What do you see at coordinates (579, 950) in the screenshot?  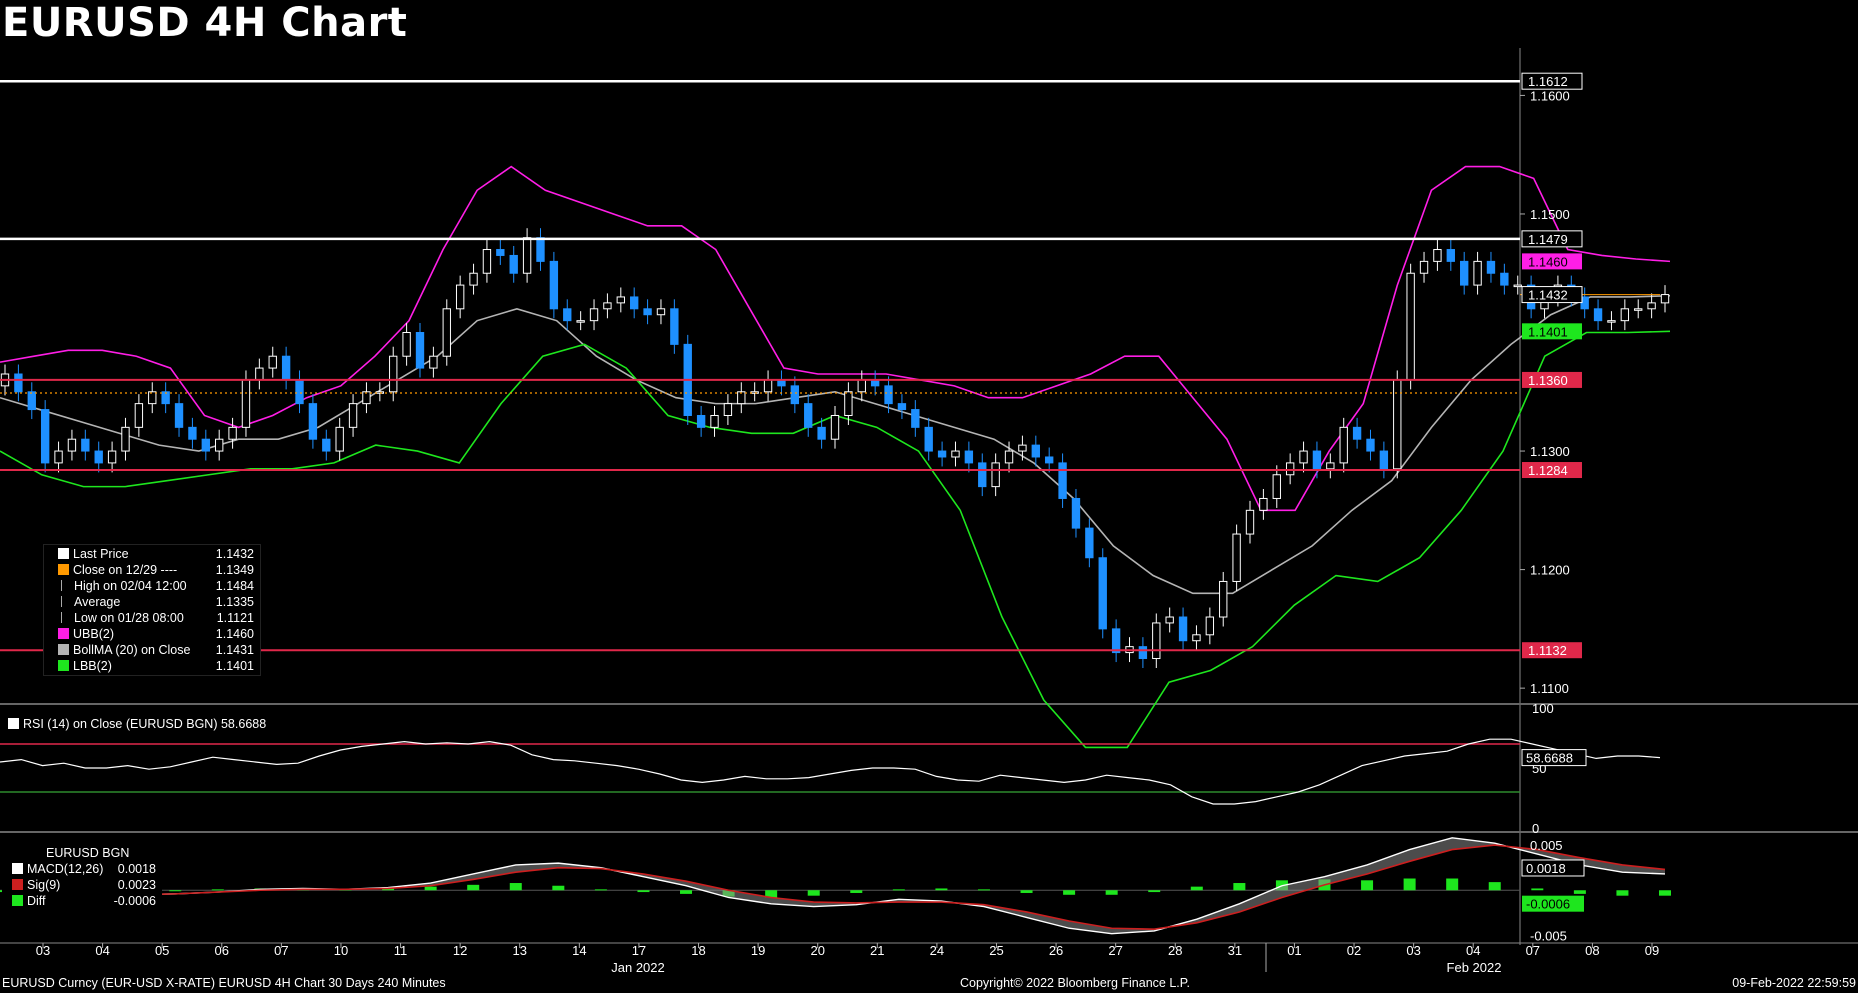 I see `time-axis-label: 14` at bounding box center [579, 950].